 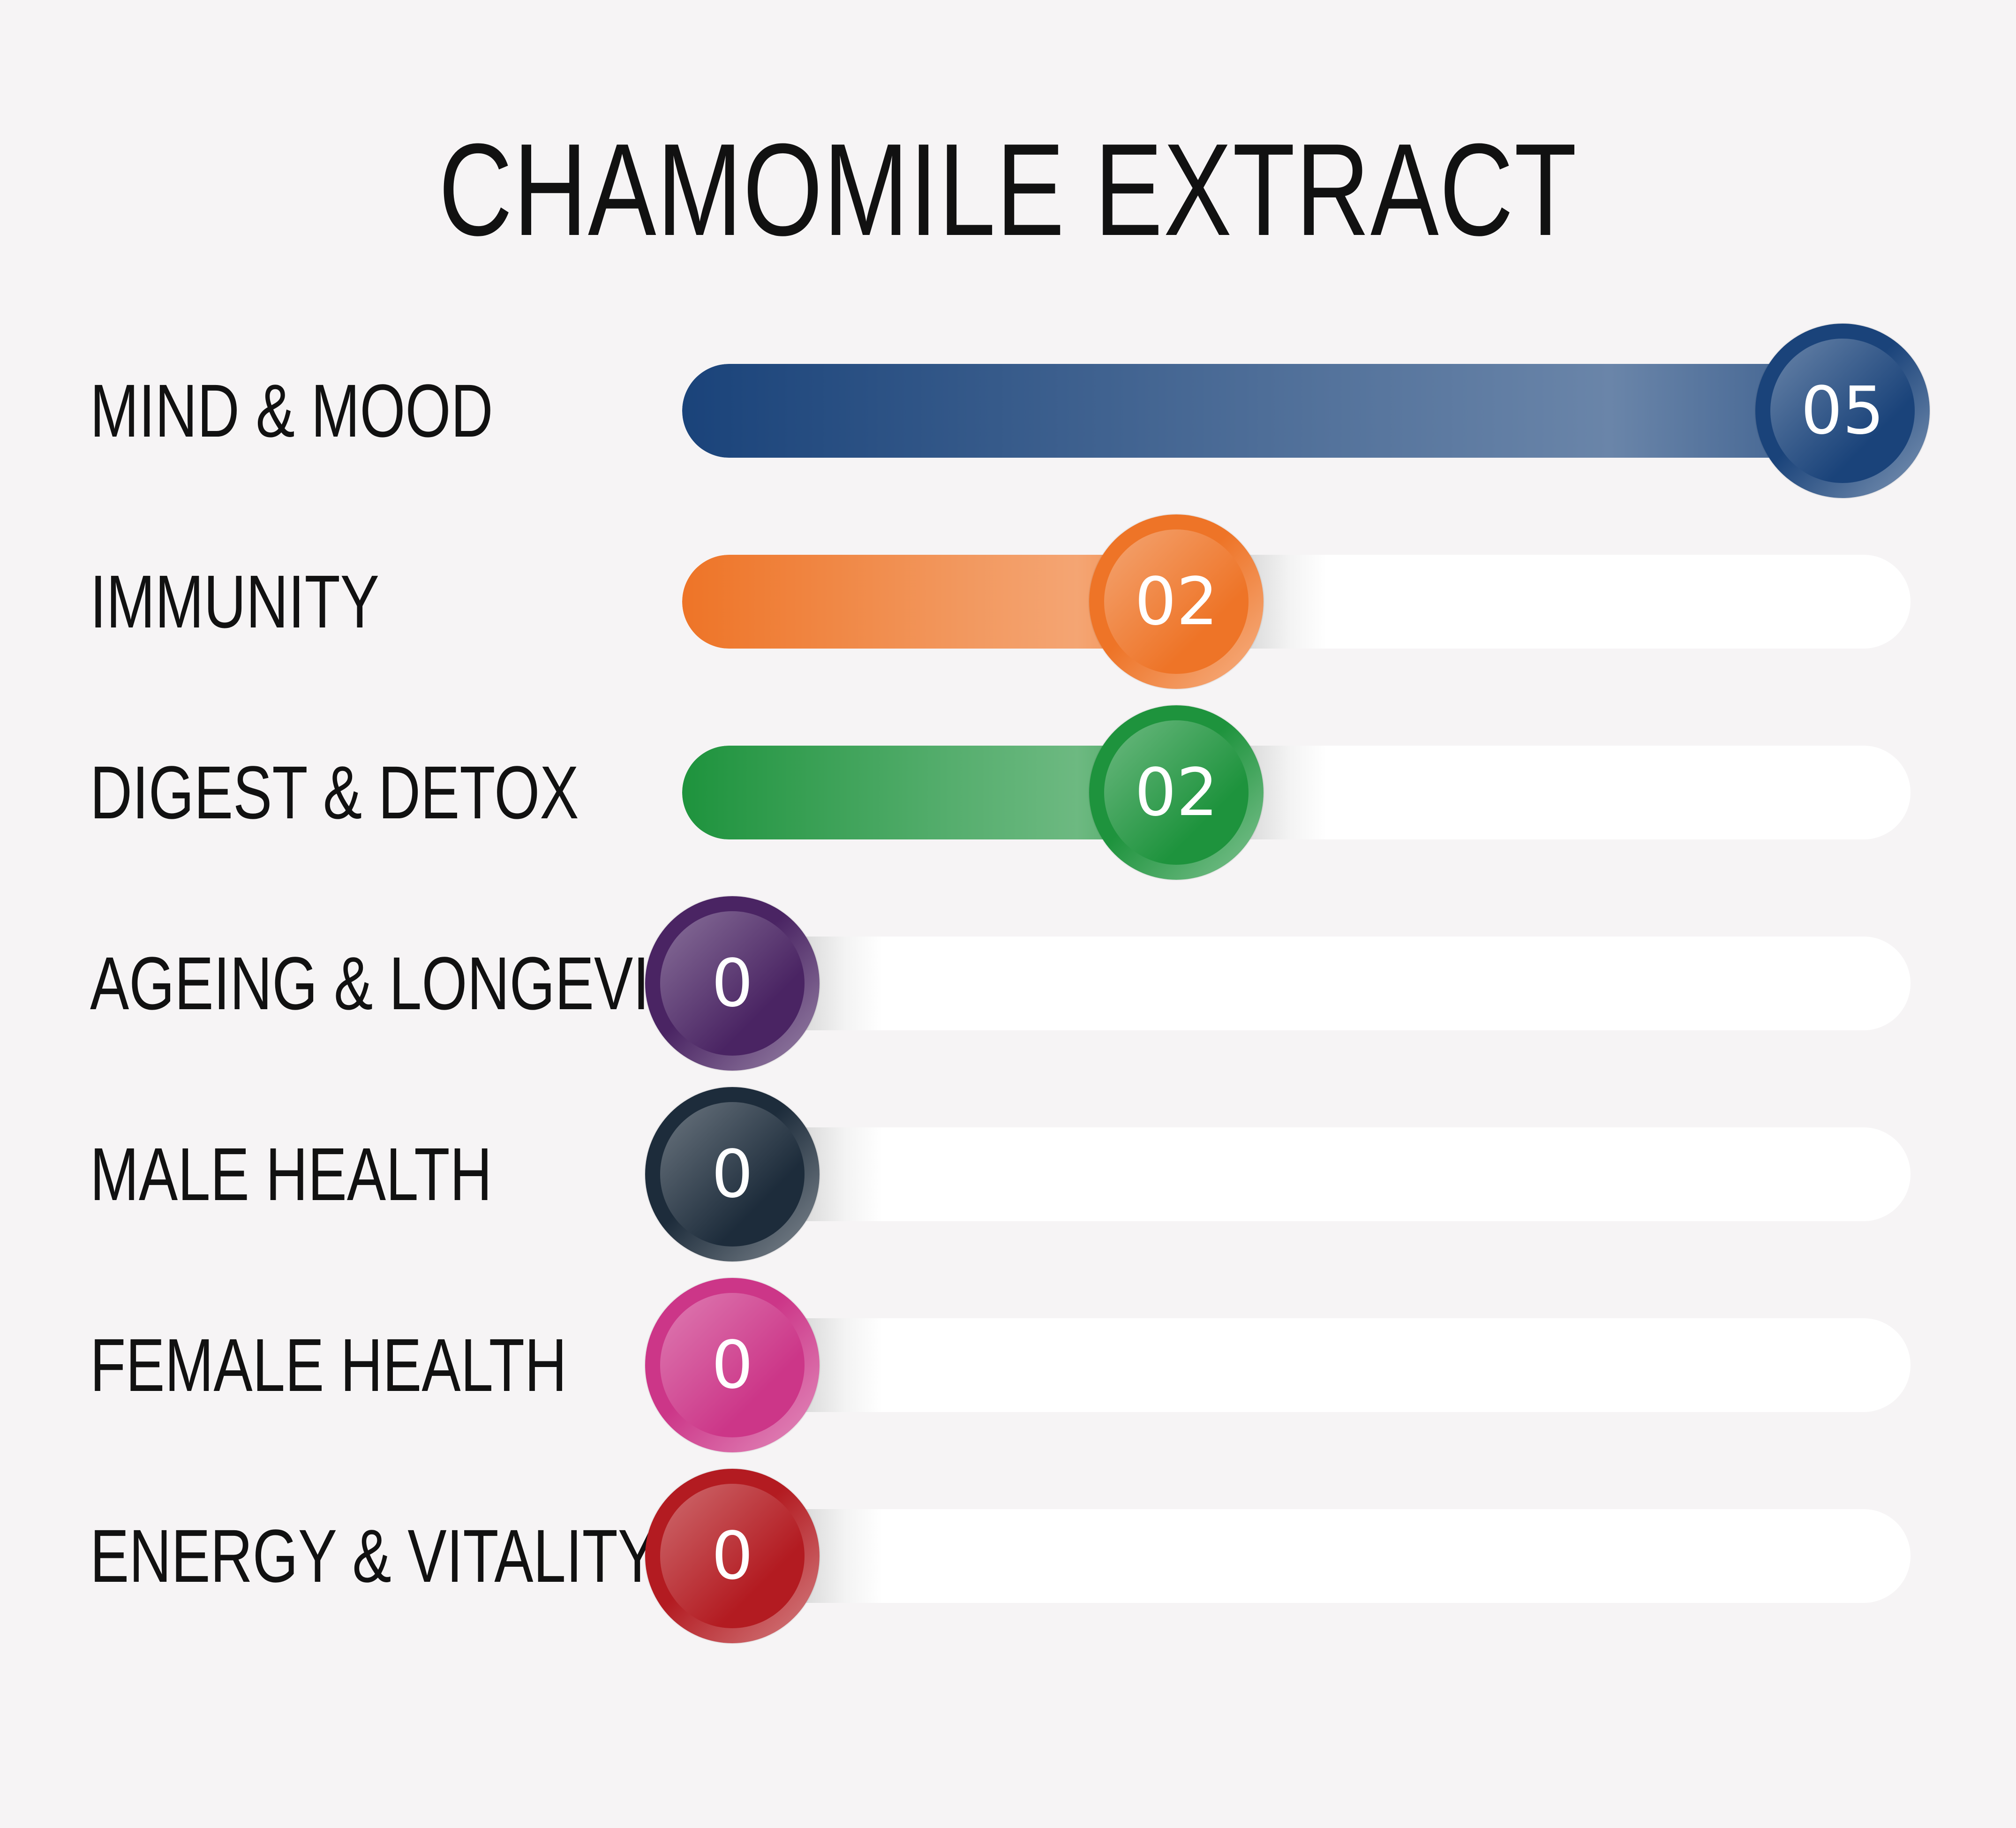 What do you see at coordinates (373, 1556) in the screenshot?
I see `category-label: ENERGY & VITALITY` at bounding box center [373, 1556].